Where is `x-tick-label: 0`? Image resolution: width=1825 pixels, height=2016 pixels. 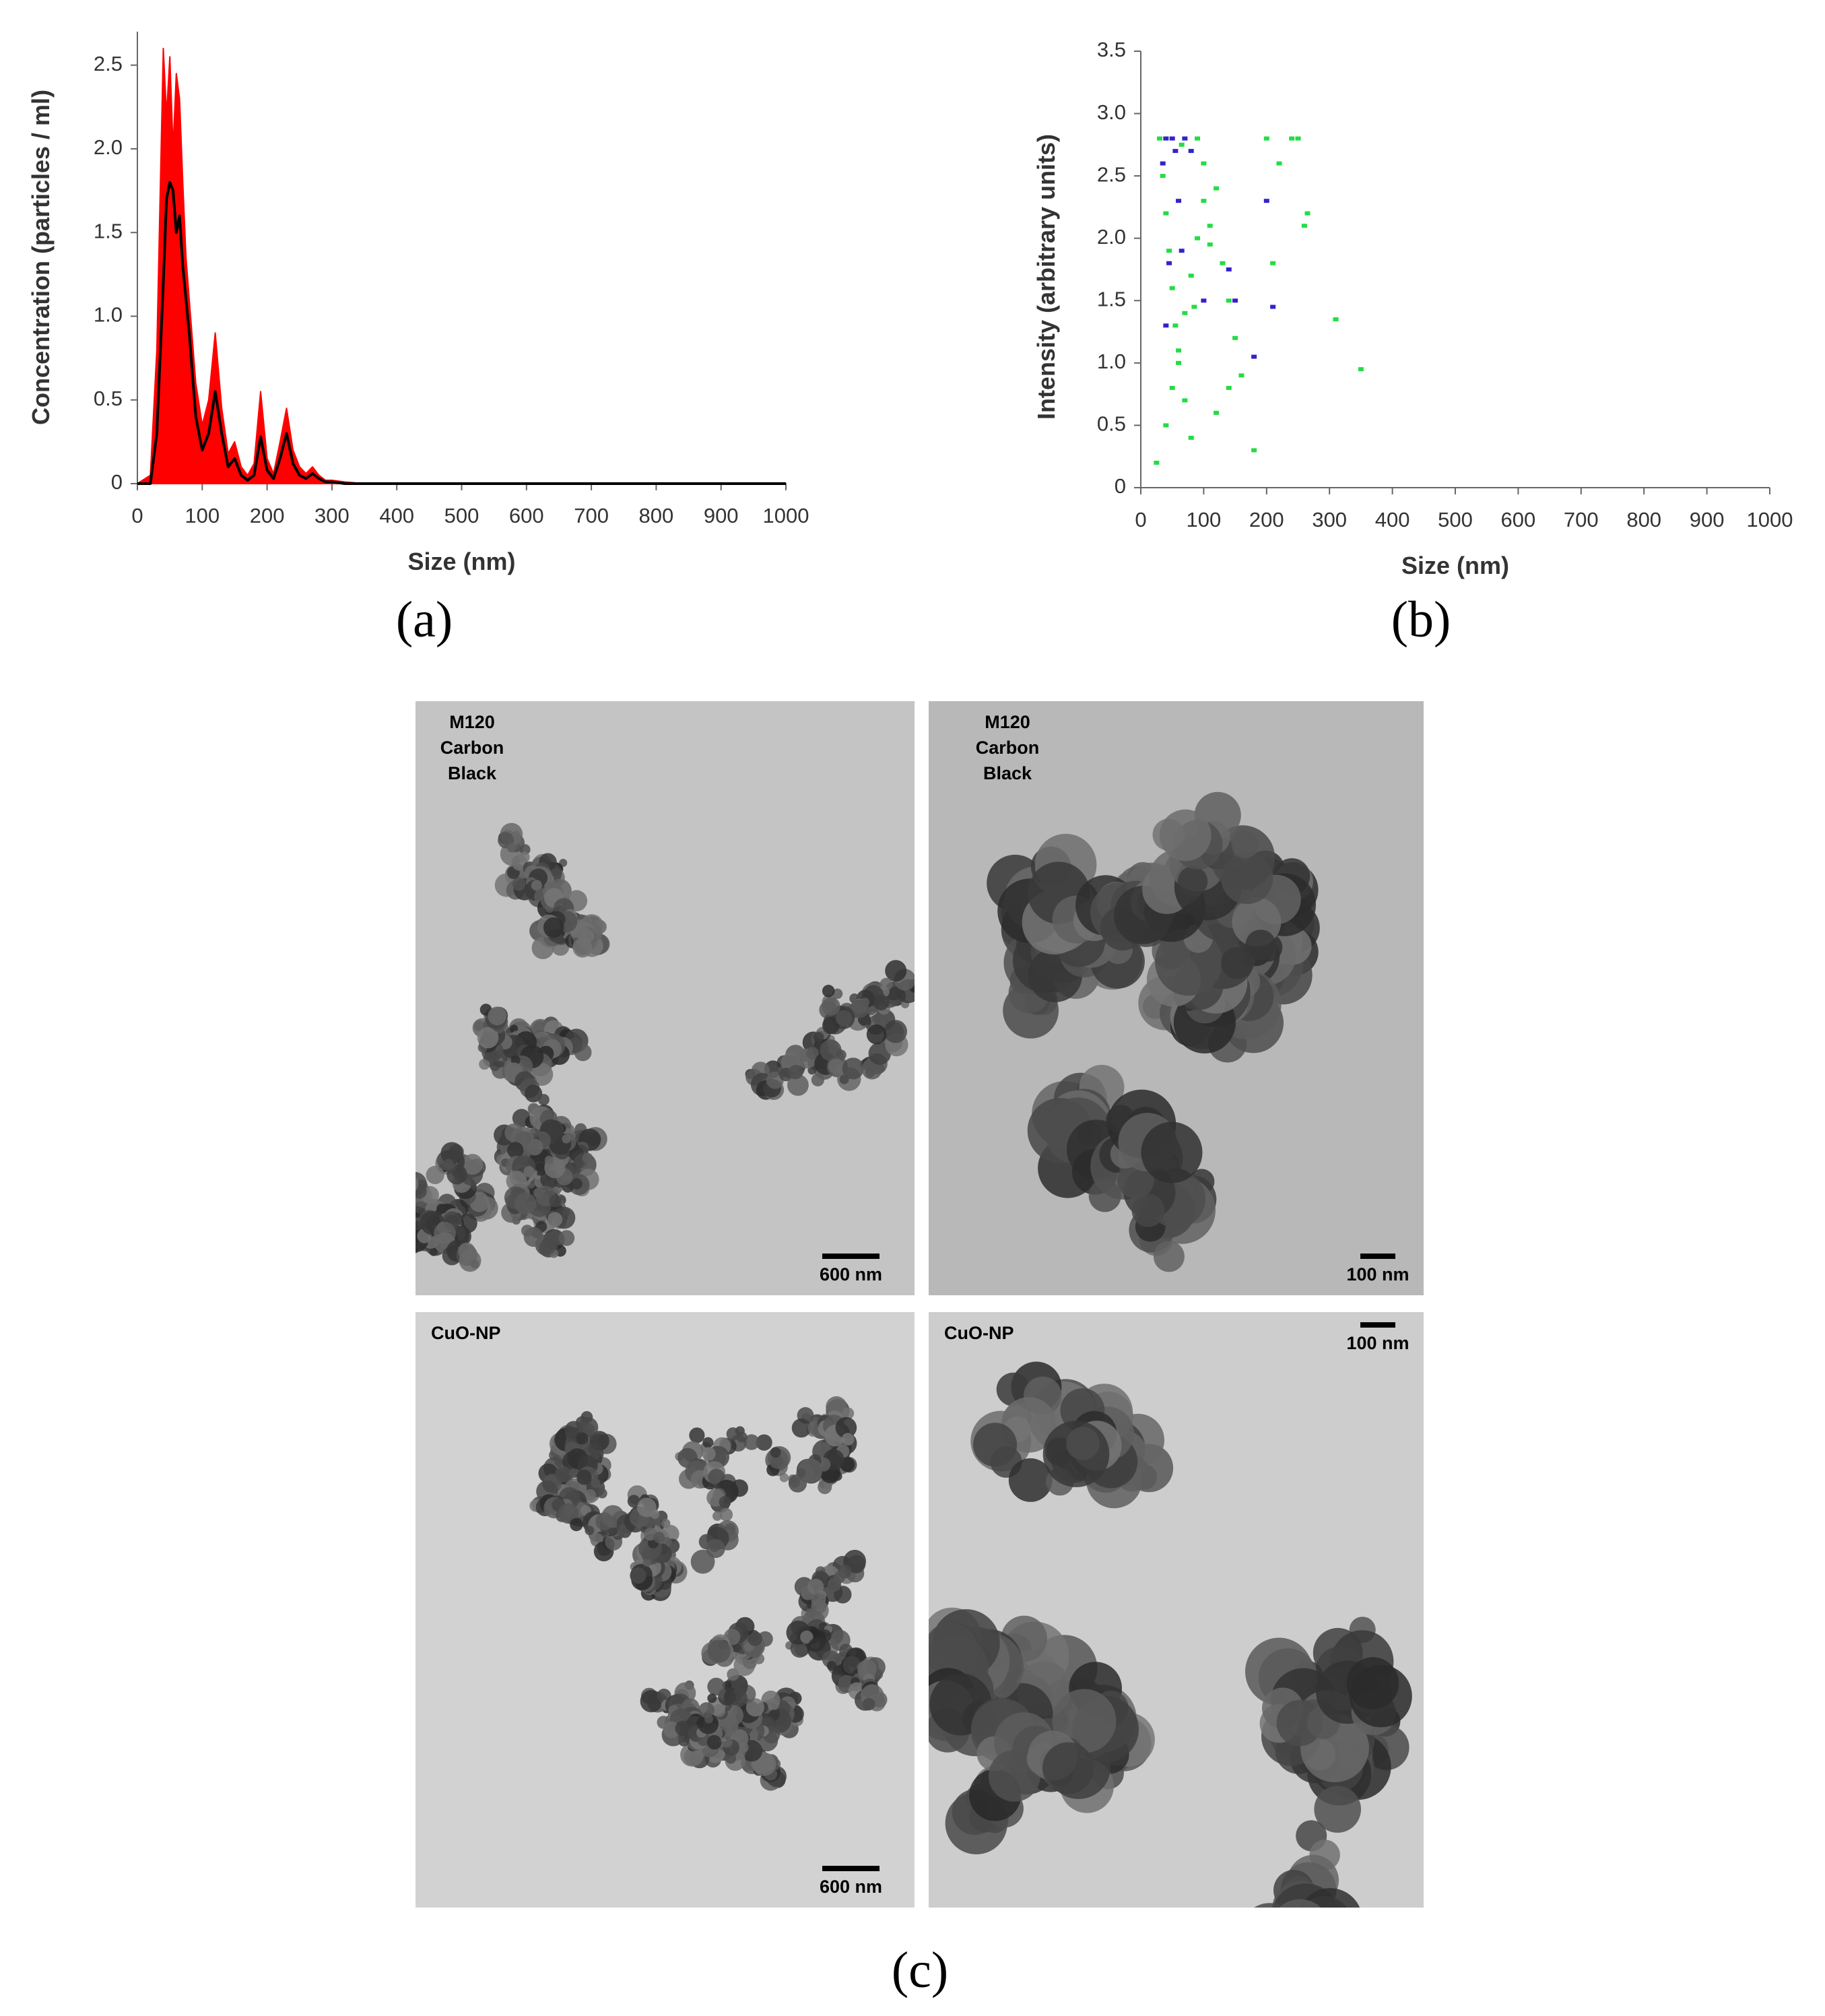
x-tick-label: 0 is located at coordinates (137, 515).